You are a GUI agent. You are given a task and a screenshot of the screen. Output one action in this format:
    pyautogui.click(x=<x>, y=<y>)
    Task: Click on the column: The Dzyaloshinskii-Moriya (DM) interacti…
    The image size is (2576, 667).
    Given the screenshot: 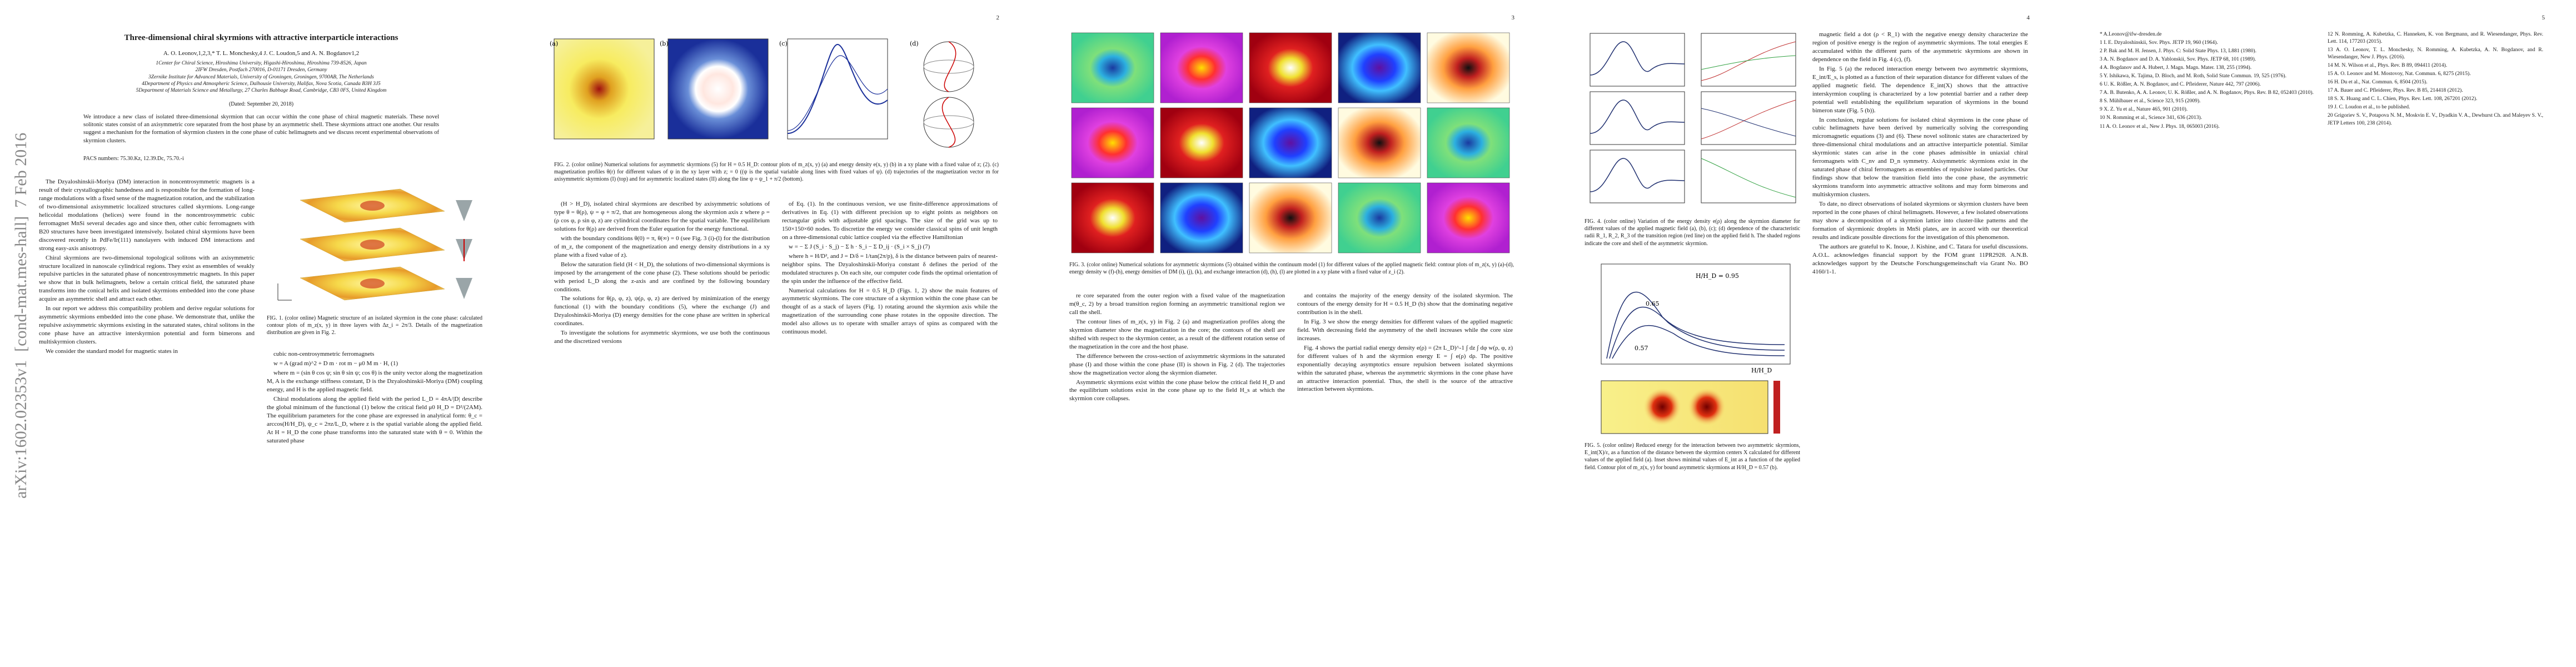 What is the action you would take?
    pyautogui.click(x=147, y=267)
    